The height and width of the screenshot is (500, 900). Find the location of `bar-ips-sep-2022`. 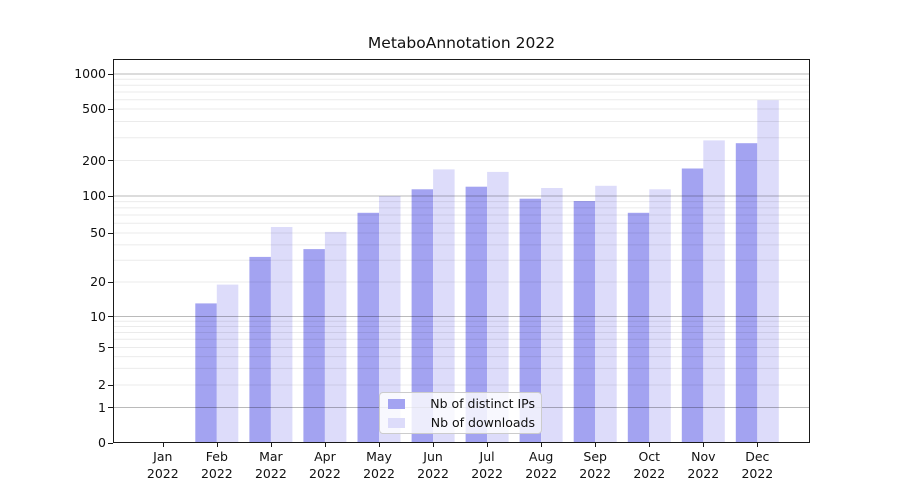

bar-ips-sep-2022 is located at coordinates (584, 322).